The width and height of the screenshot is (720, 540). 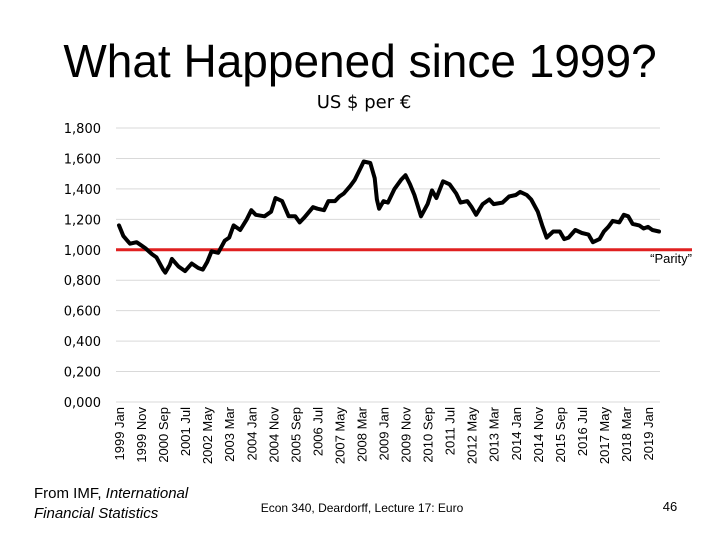 What do you see at coordinates (251, 434) in the screenshot?
I see `x-tick-label: 2004 Jan` at bounding box center [251, 434].